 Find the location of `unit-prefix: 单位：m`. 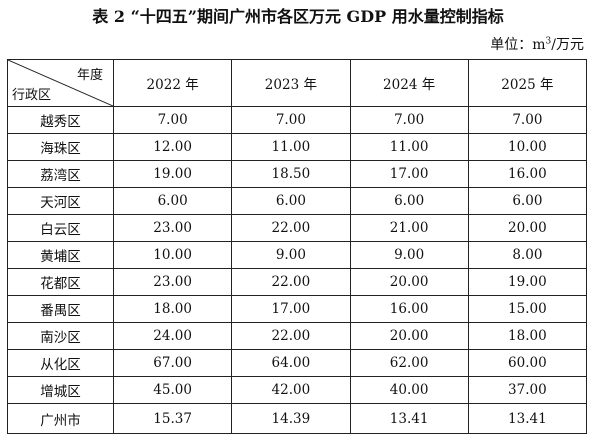

unit-prefix: 单位：m is located at coordinates (518, 45).